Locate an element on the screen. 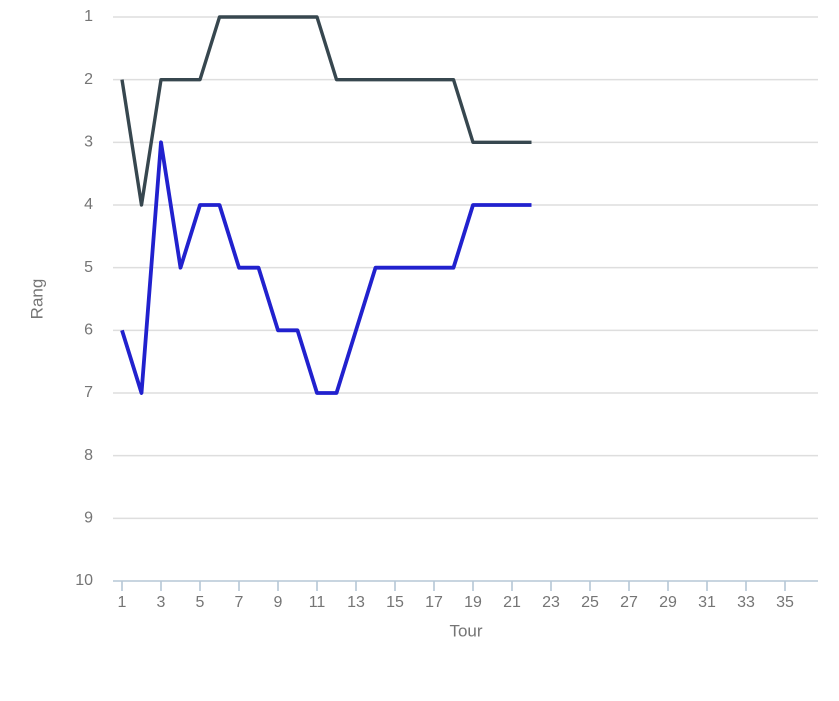  y-tick-label: 5 is located at coordinates (88, 267).